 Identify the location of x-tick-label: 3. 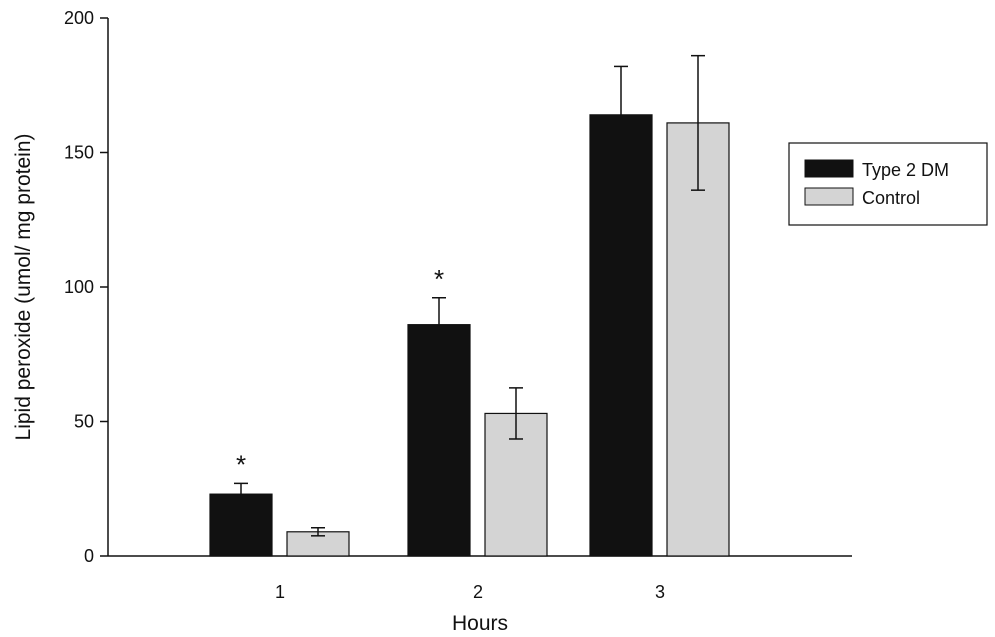
(660, 592).